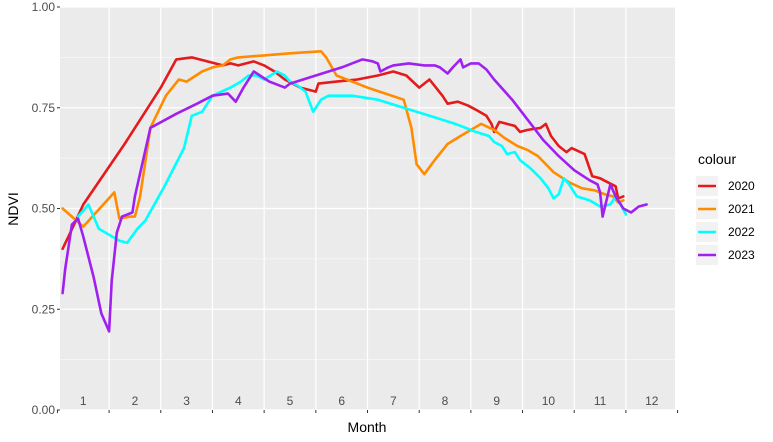 This screenshot has height=442, width=773. I want to click on x-tick-label: 5, so click(290, 401).